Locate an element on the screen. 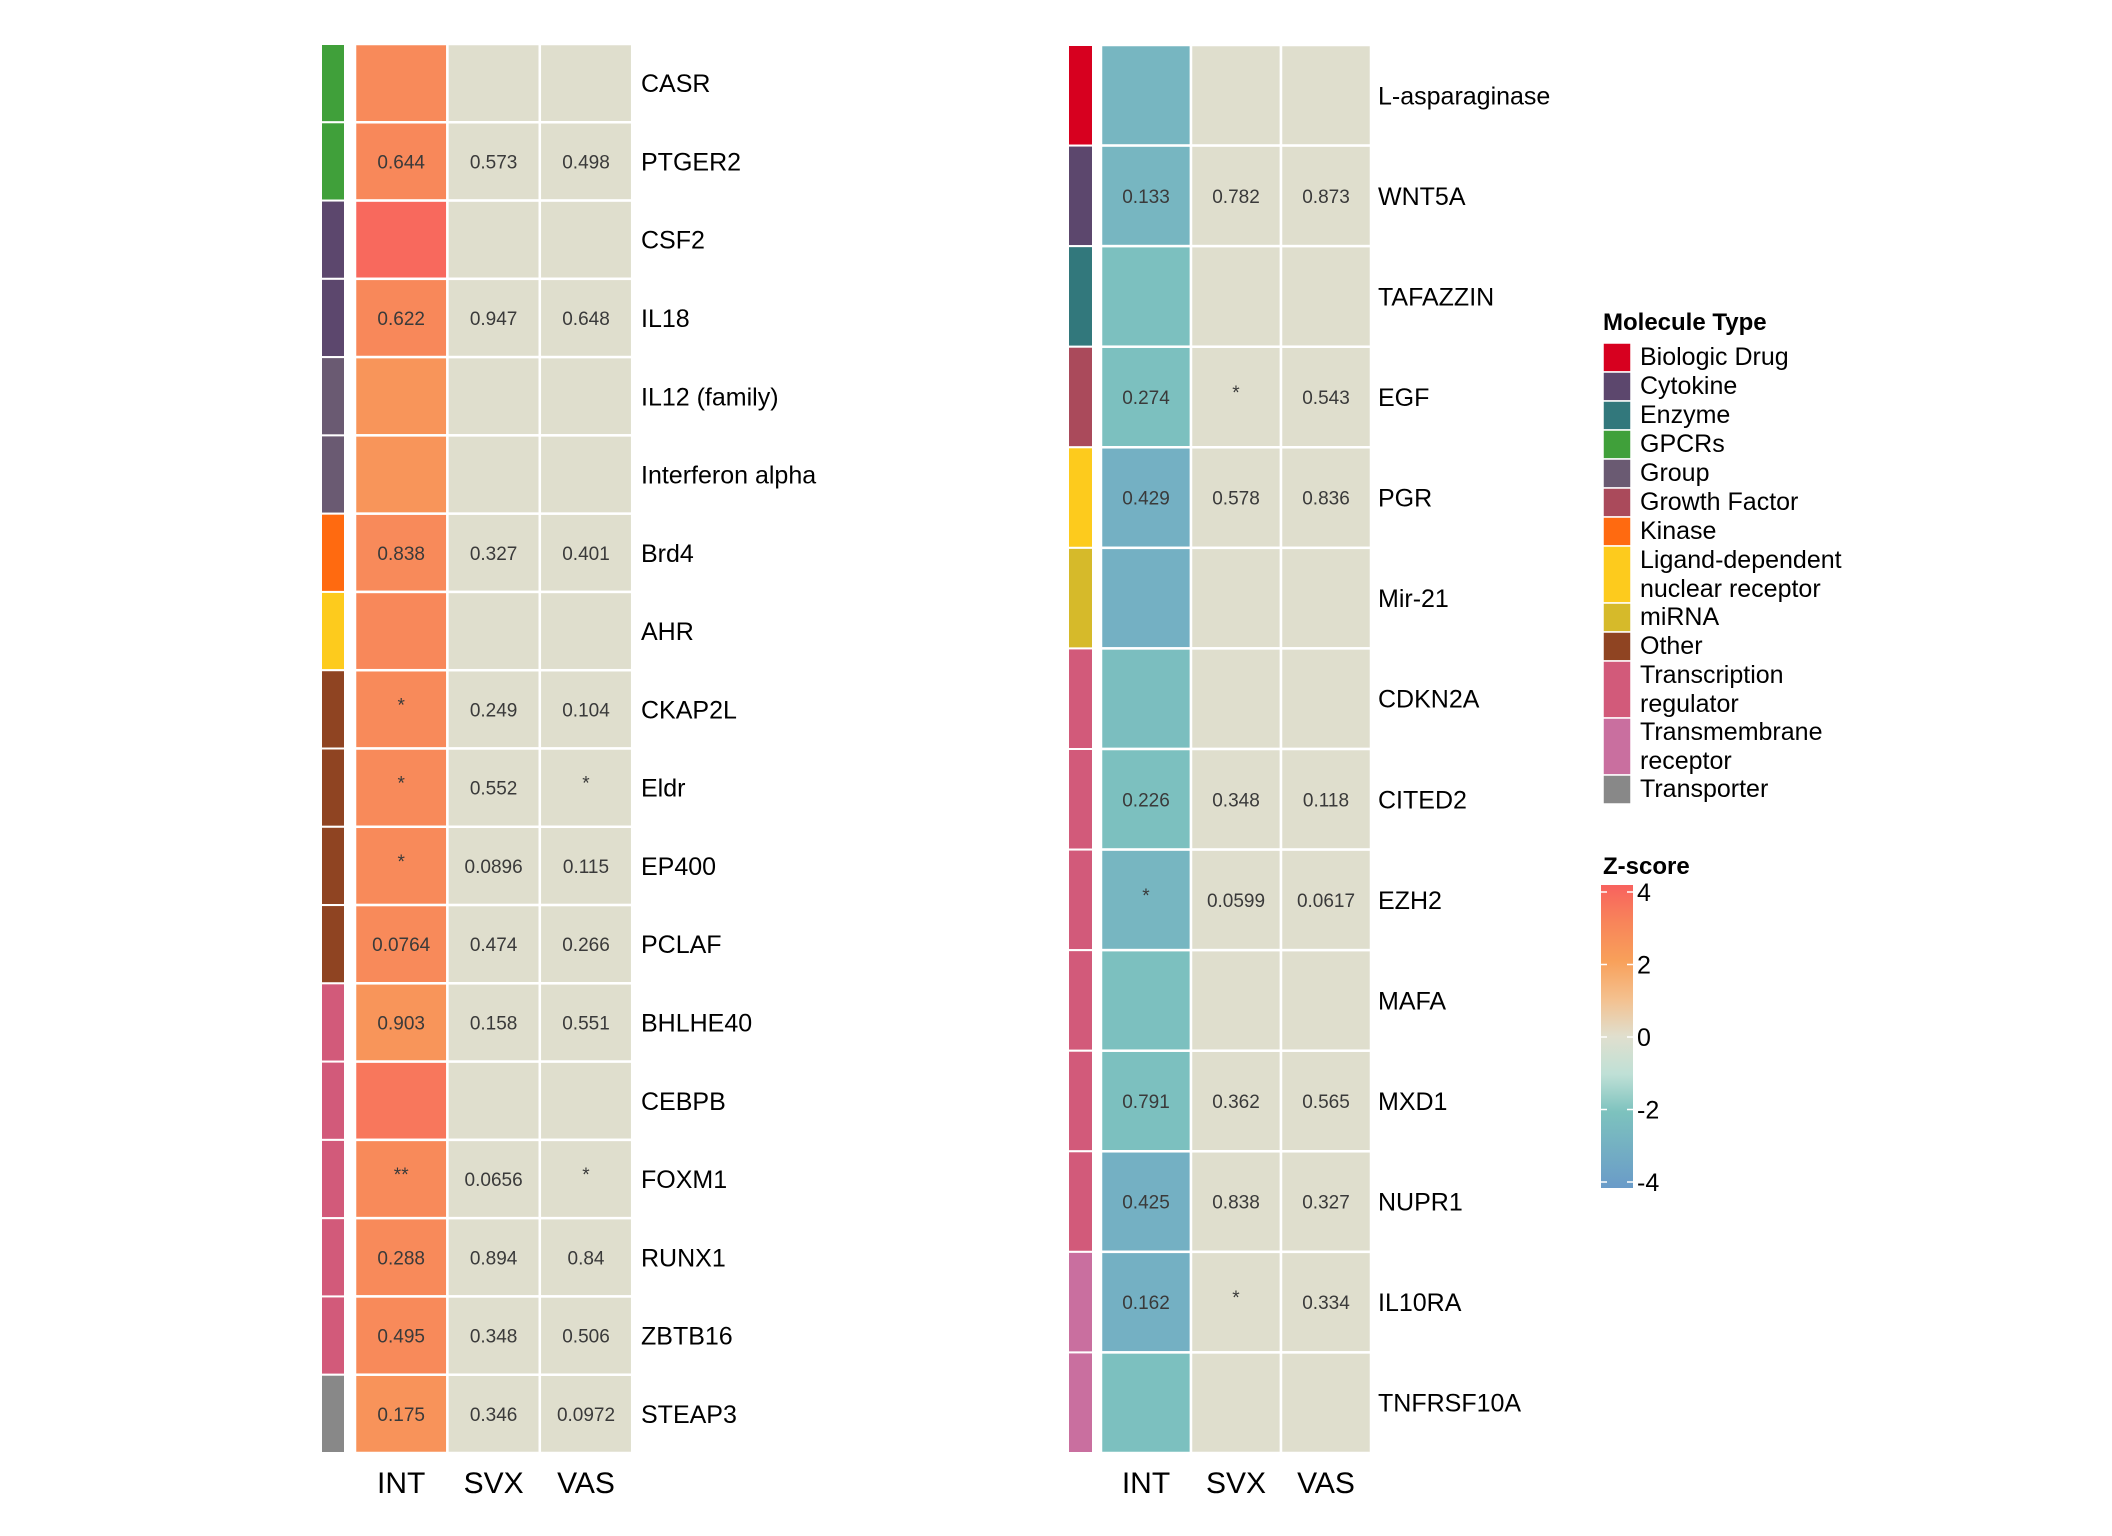 This screenshot has width=2112, height=1536. colorbar-tick-label: -4 is located at coordinates (1648, 1183).